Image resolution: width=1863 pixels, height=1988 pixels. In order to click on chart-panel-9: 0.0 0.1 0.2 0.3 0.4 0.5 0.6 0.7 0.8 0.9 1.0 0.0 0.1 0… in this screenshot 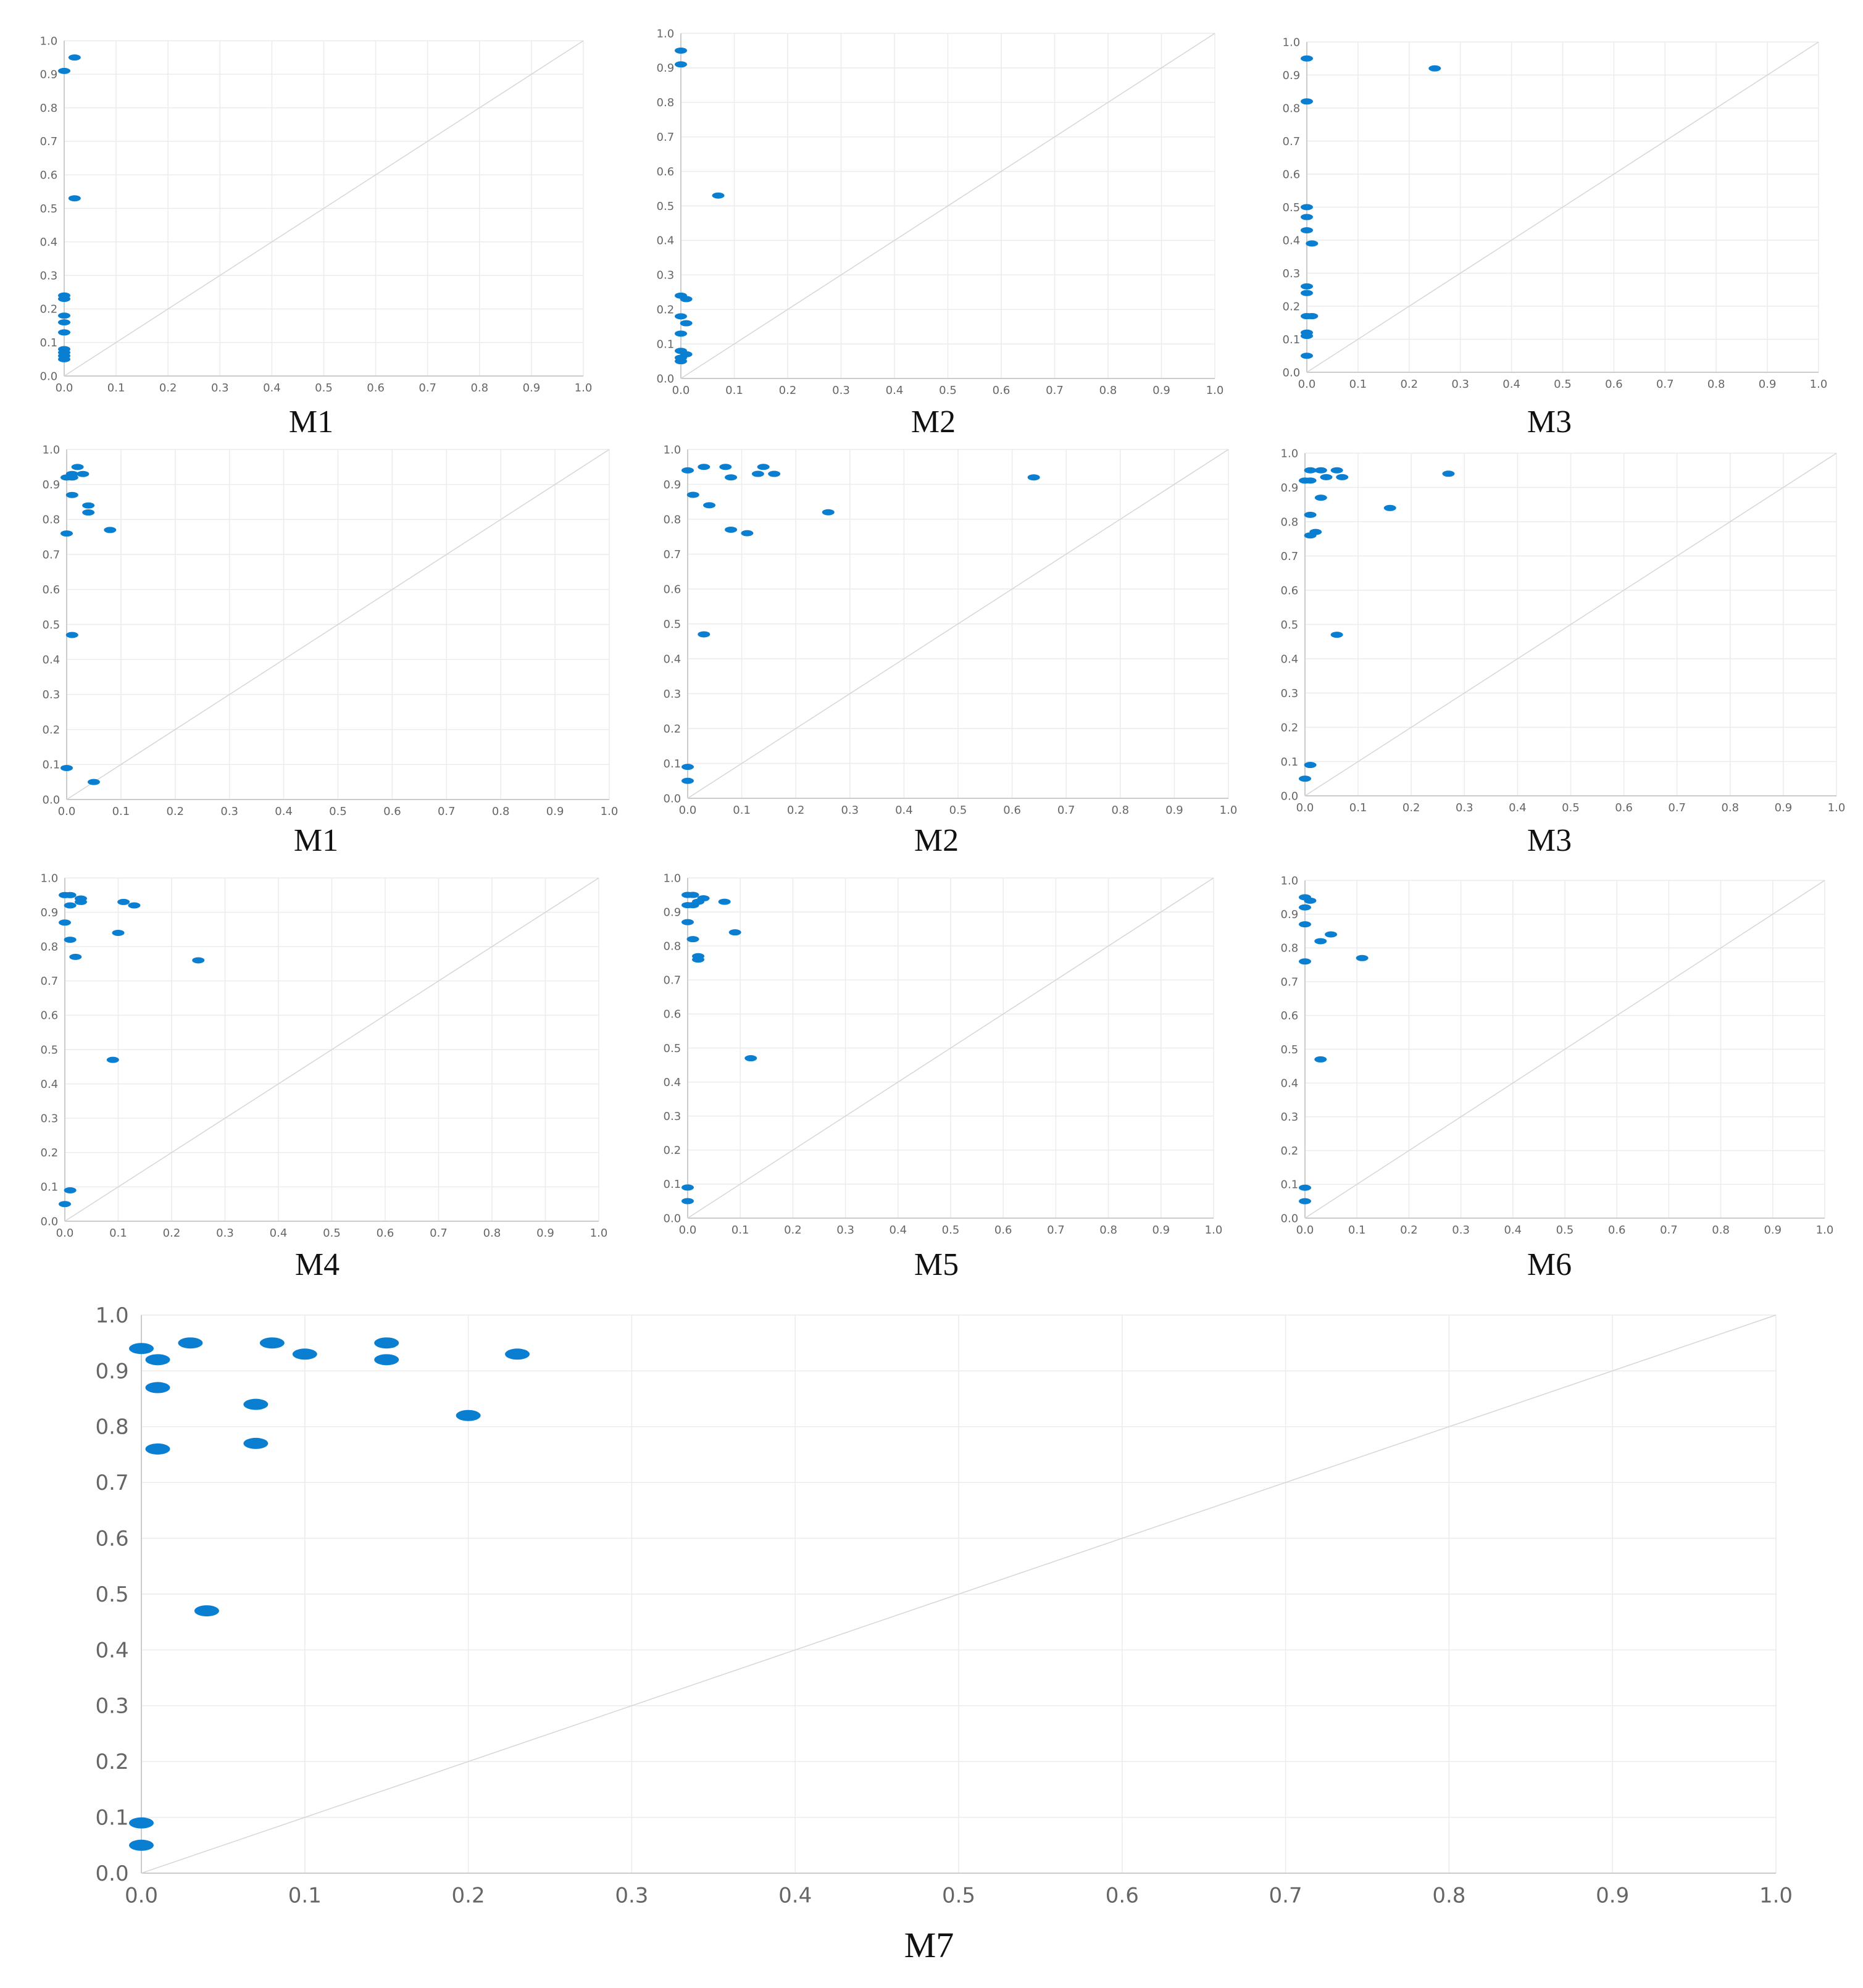, I will do `click(1557, 1078)`.